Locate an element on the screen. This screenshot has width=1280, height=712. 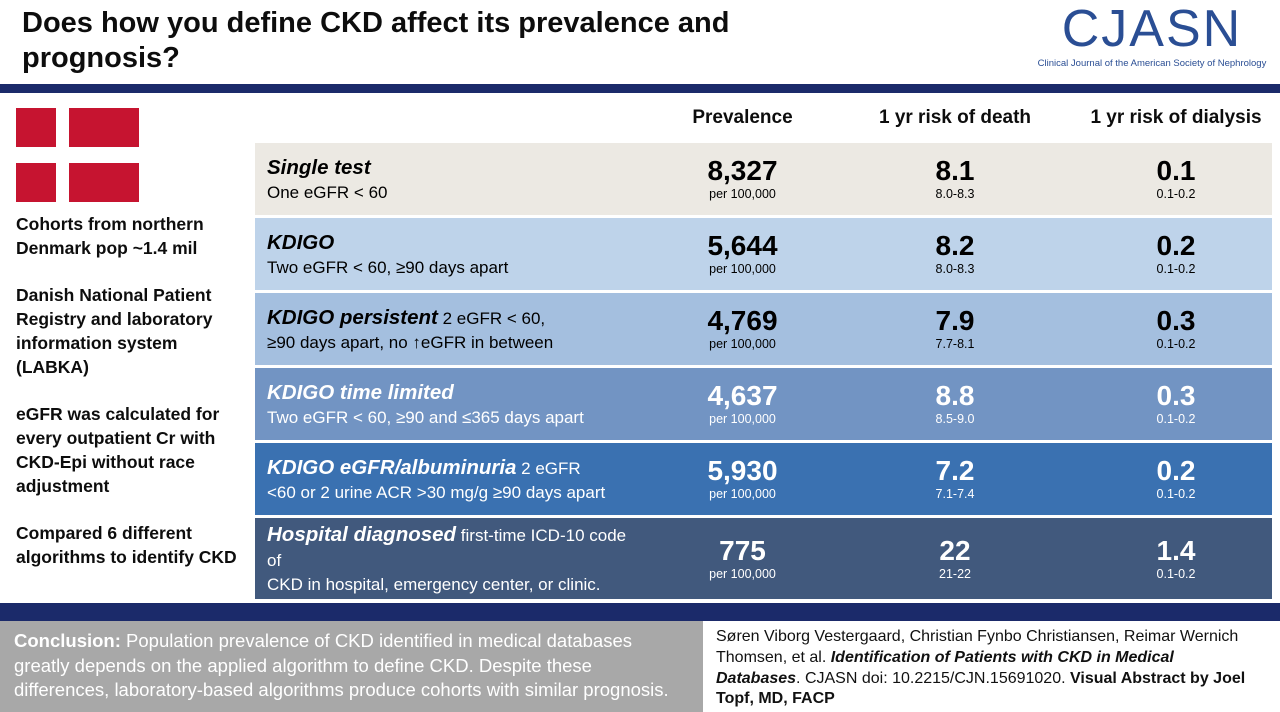
dialysis-risk-value: 1.4 is located at coordinates (1176, 550).